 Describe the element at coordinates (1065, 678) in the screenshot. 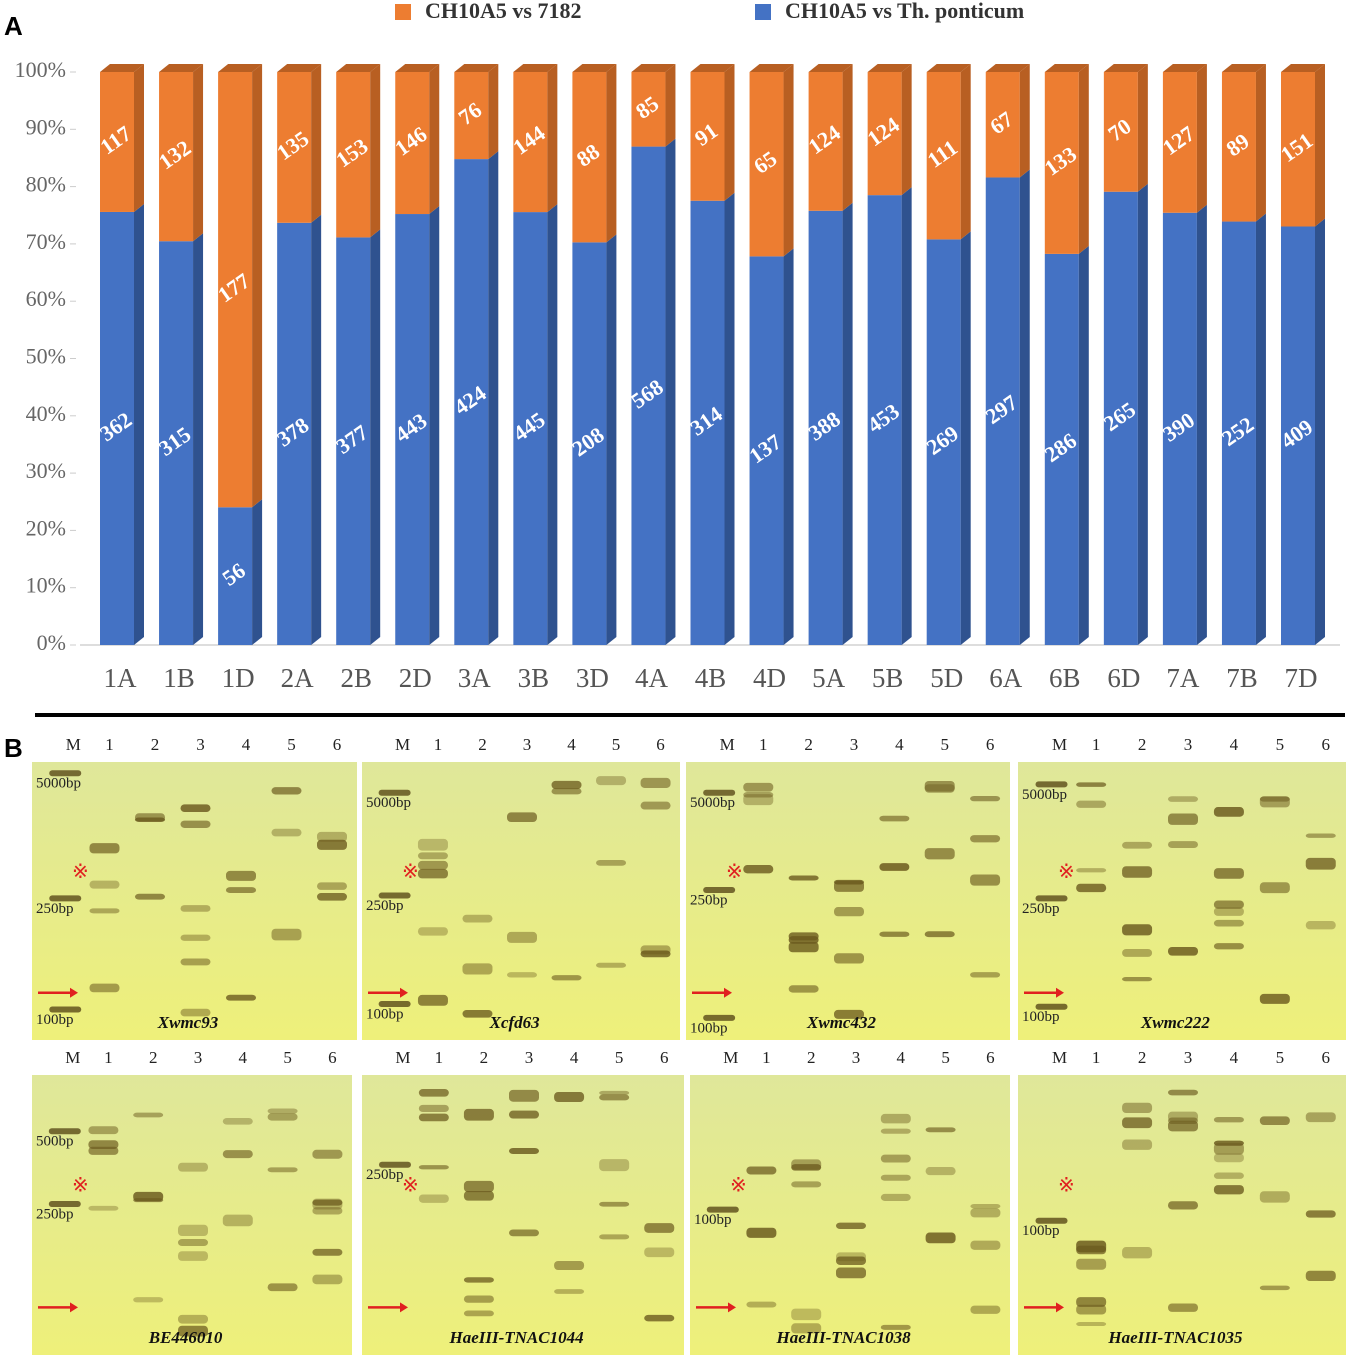

I see `x-tick-label: 6B` at that location.